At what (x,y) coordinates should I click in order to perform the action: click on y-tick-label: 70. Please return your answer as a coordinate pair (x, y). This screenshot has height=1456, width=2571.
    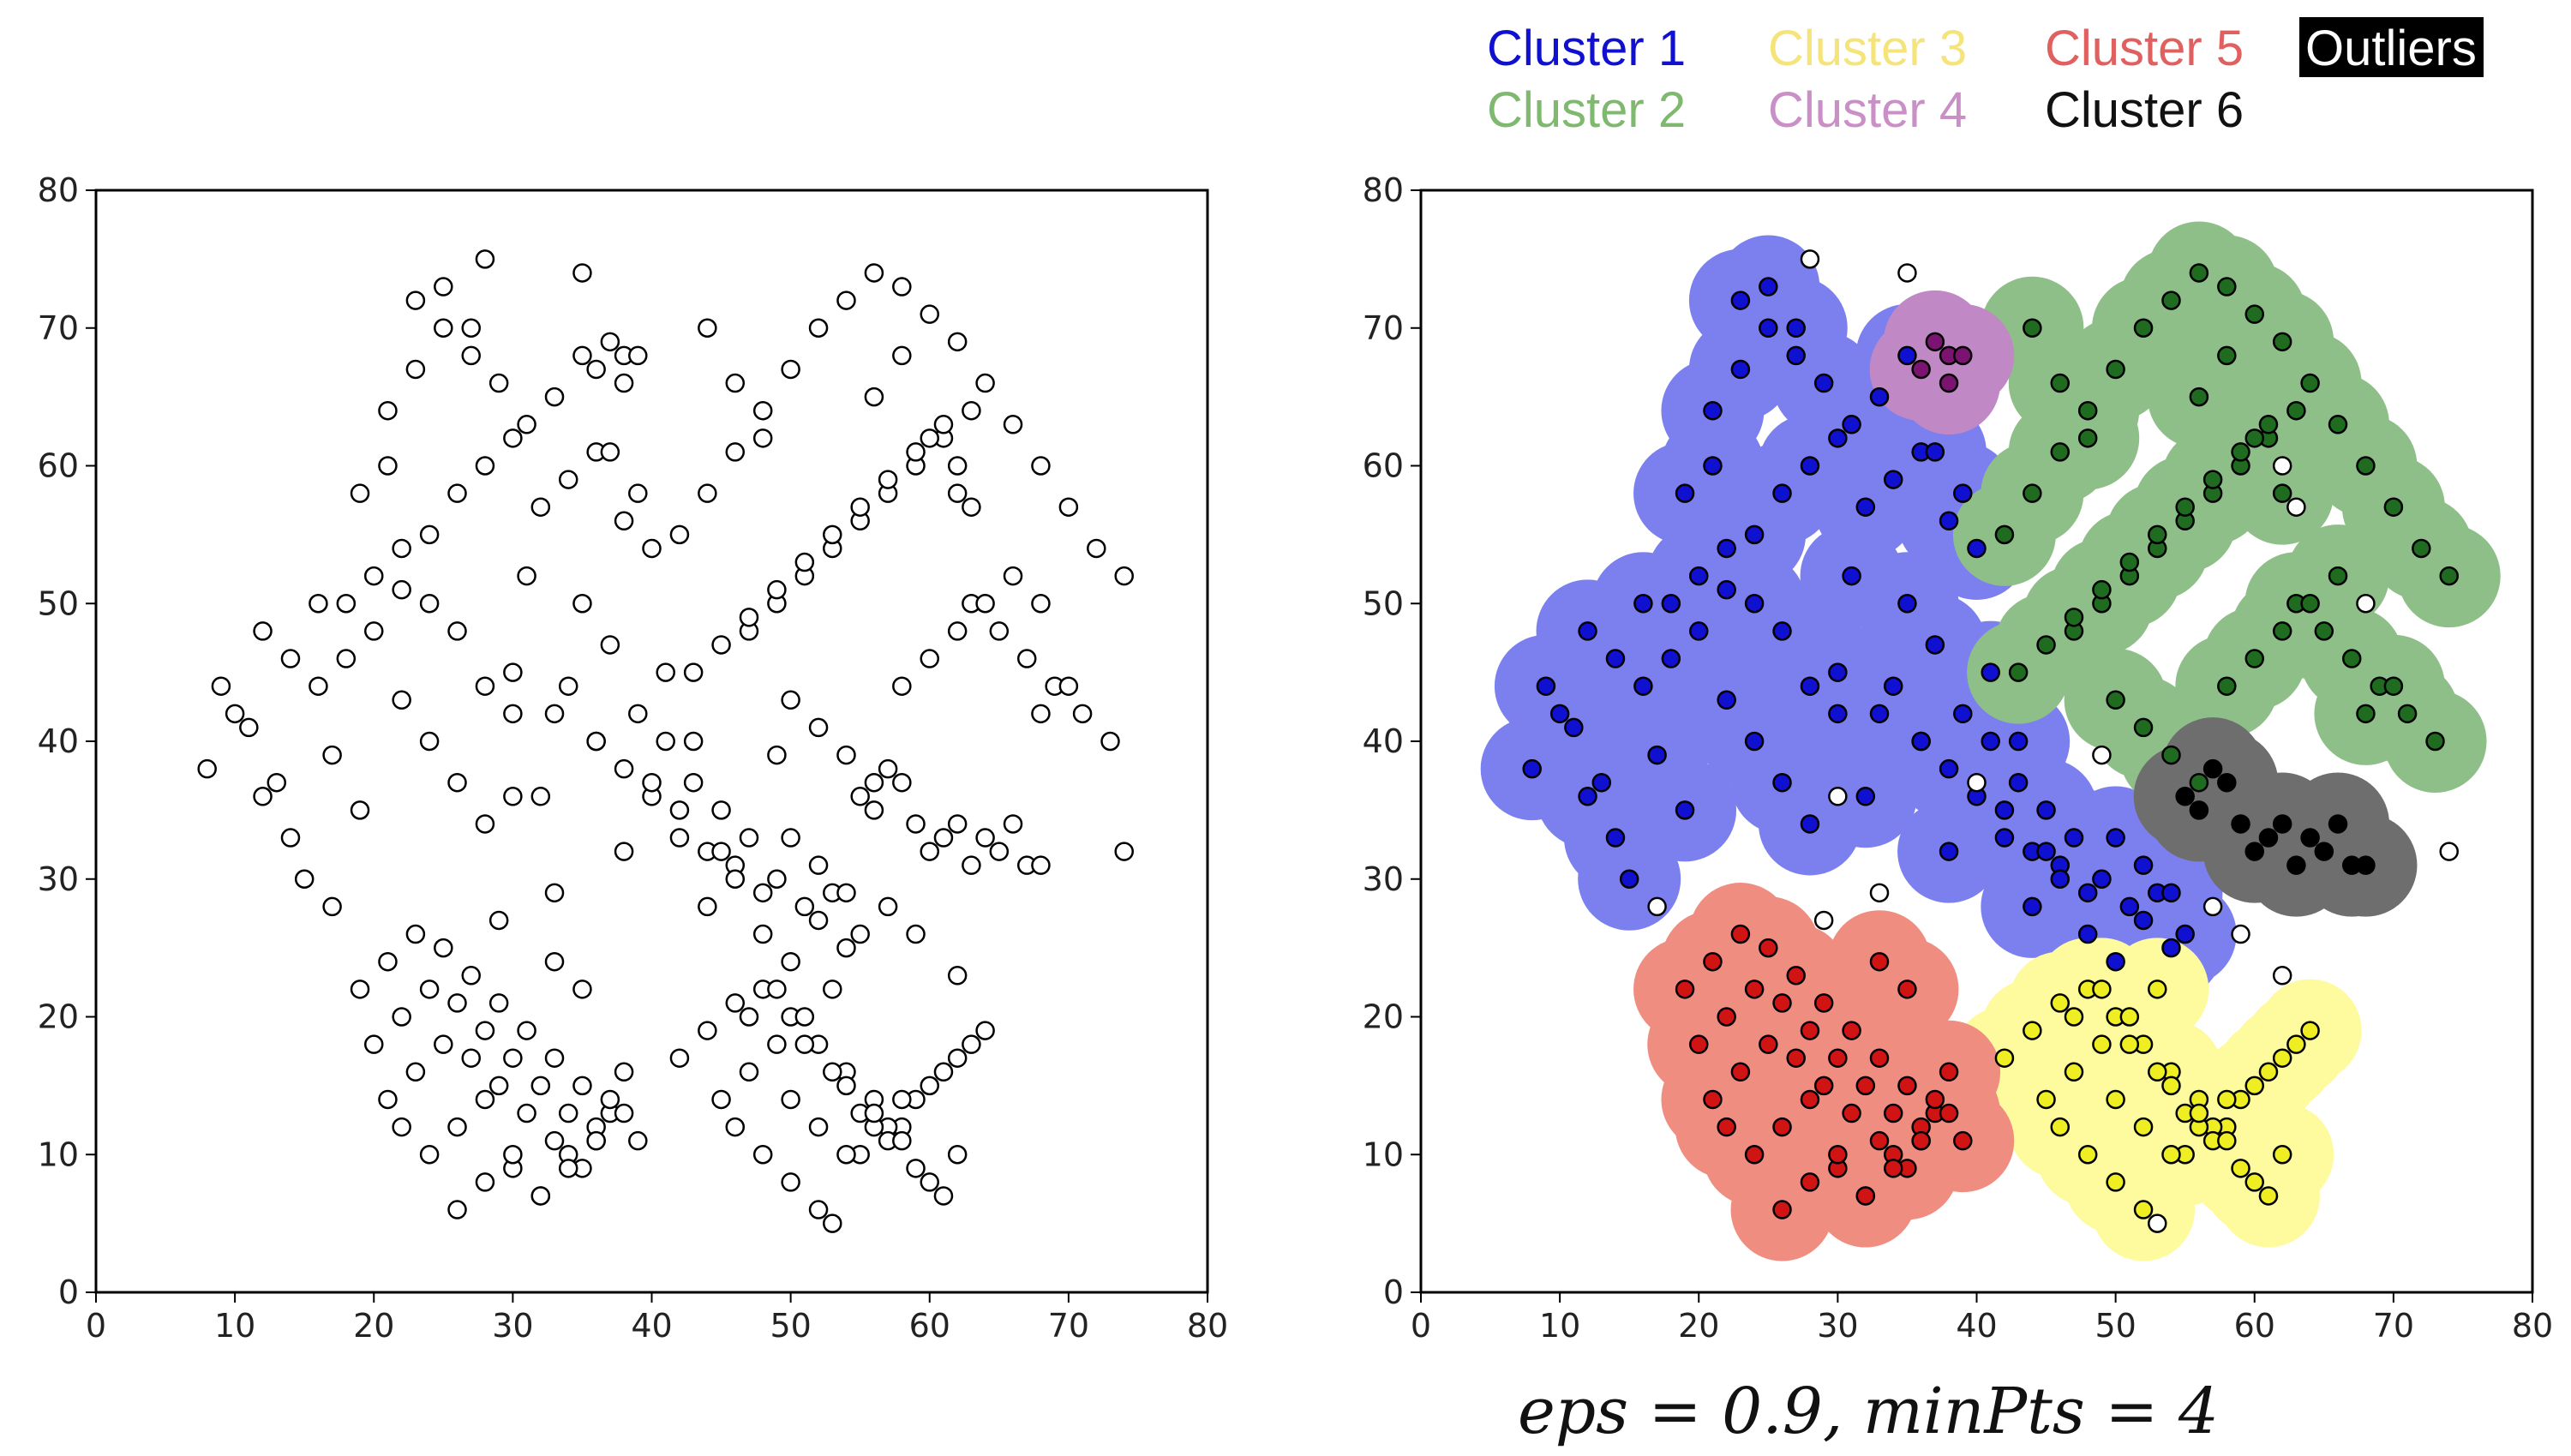
    Looking at the image, I should click on (58, 328).